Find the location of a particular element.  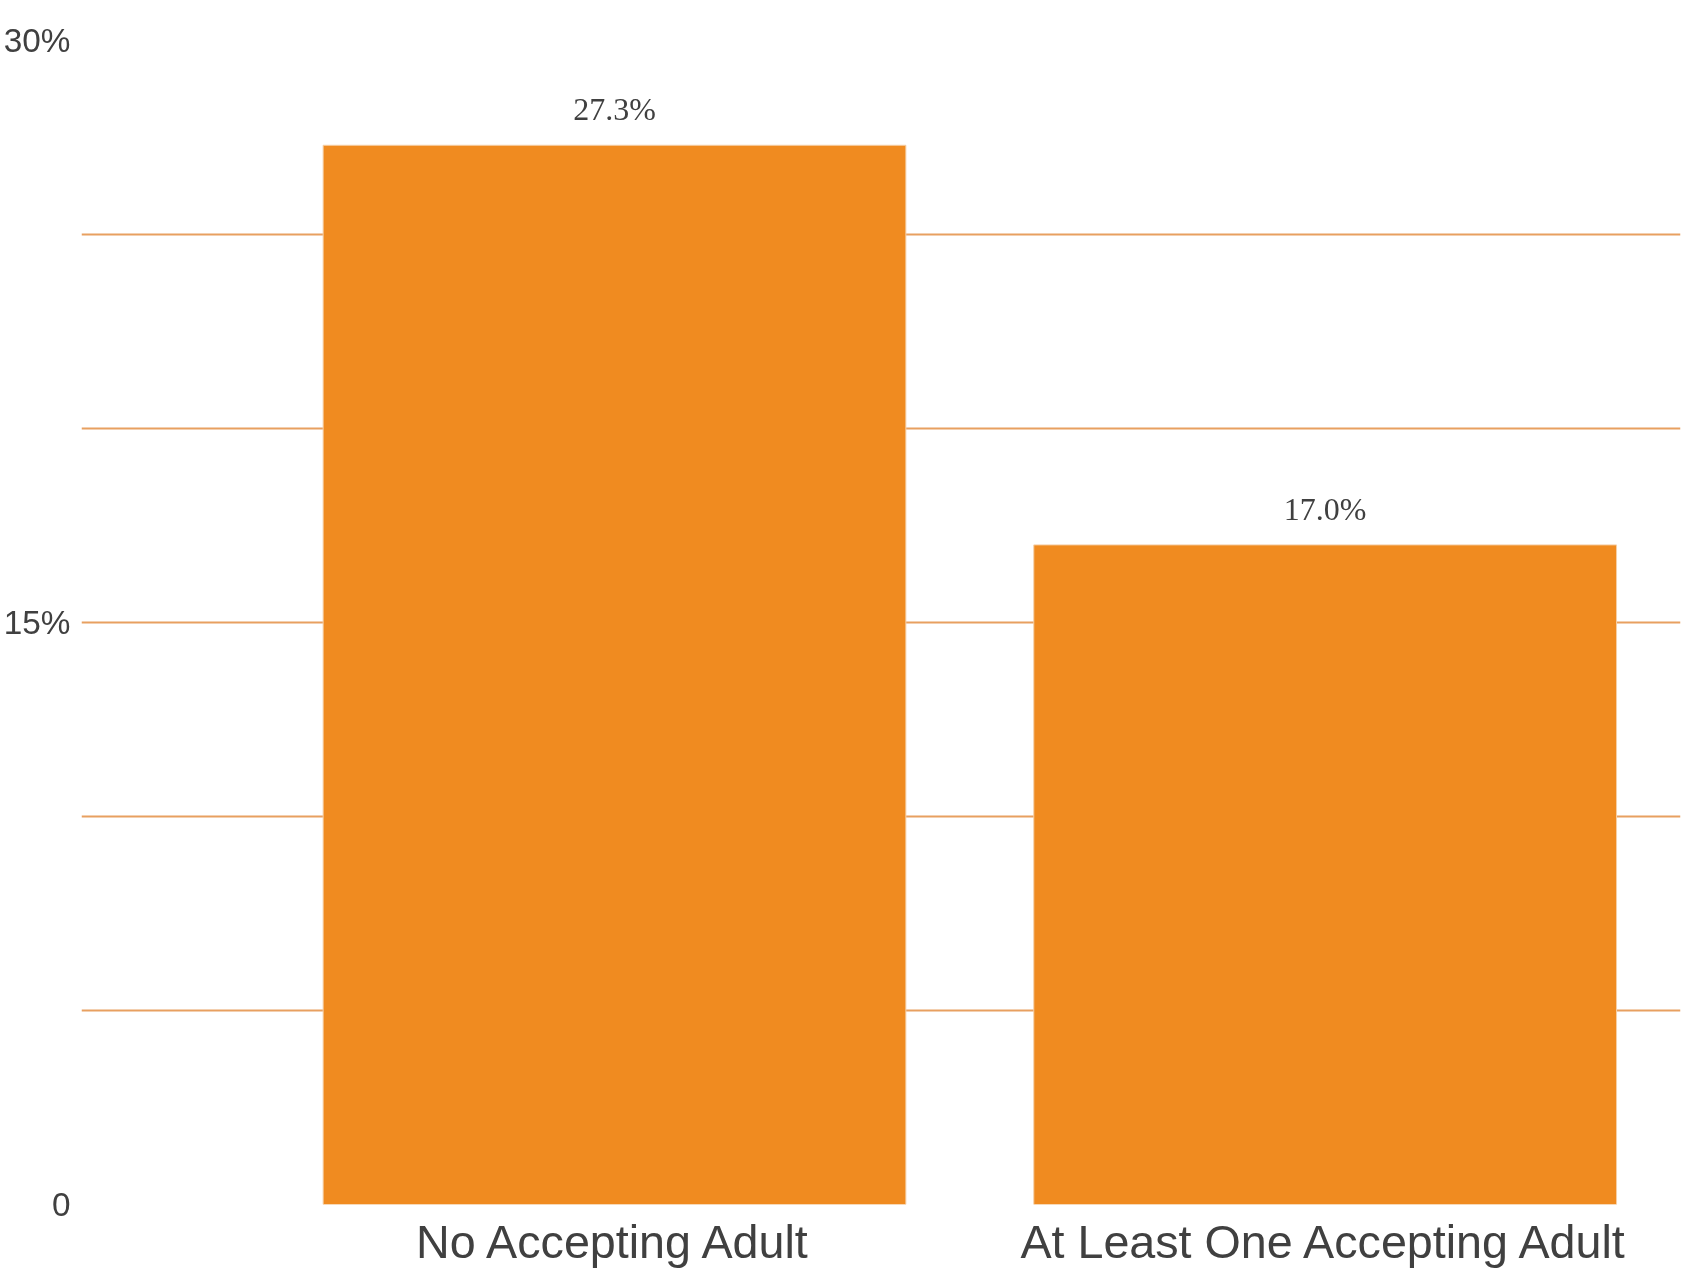

y-tick-label: 30% is located at coordinates (37, 40).